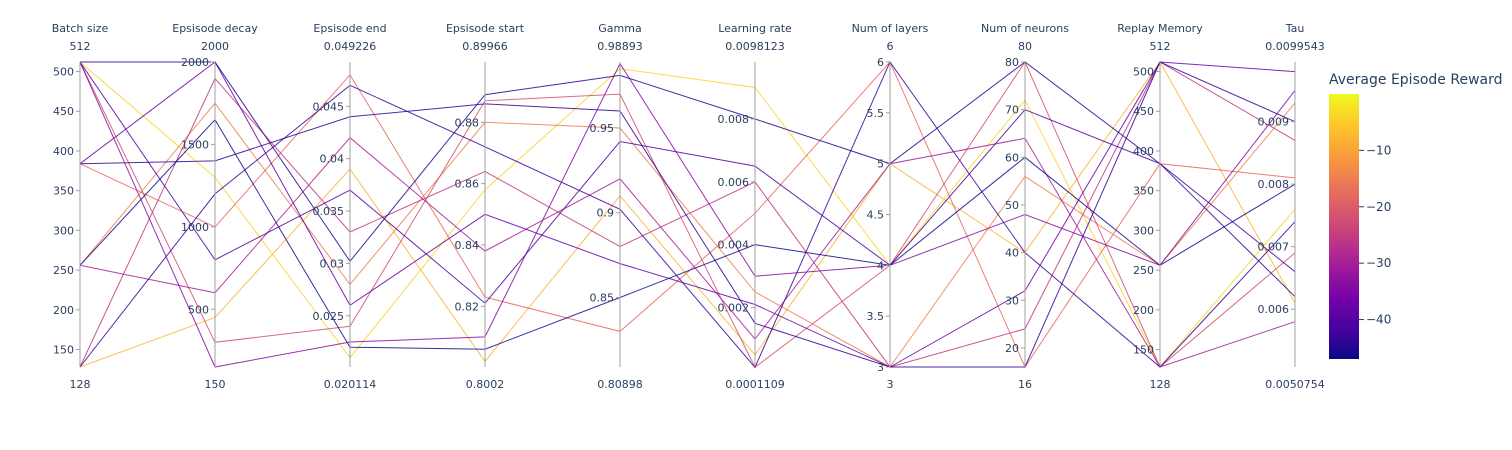 Image resolution: width=1512 pixels, height=450 pixels. What do you see at coordinates (1378, 263) in the screenshot?
I see `colorbar-tick-label: −30` at bounding box center [1378, 263].